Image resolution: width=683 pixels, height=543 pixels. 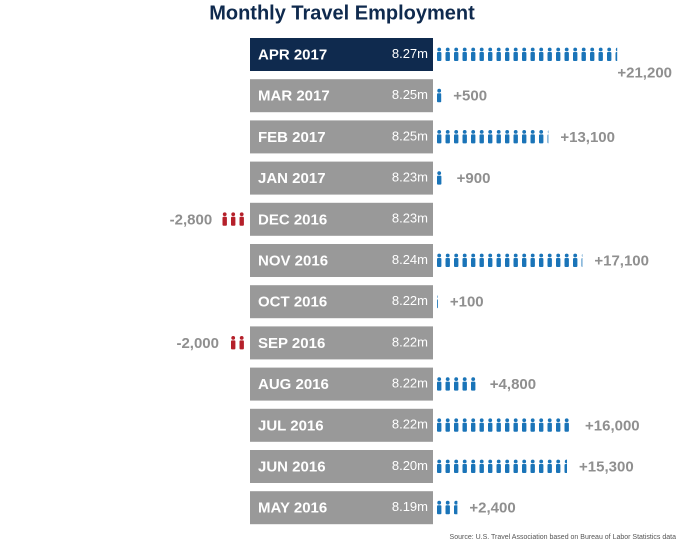 What do you see at coordinates (410, 259) in the screenshot?
I see `total-label: 8.24m` at bounding box center [410, 259].